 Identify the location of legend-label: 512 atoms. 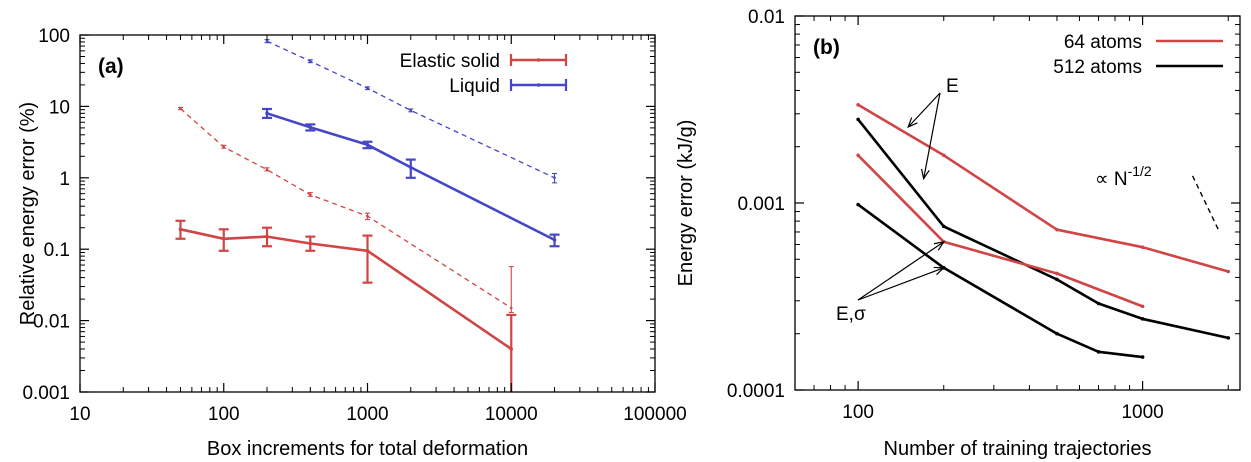
(1097, 67).